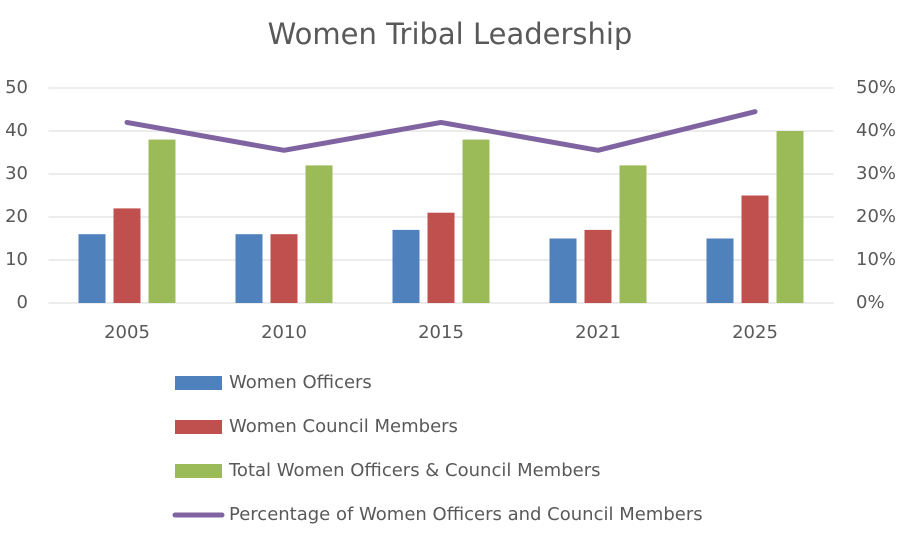  I want to click on line-series, so click(441, 131).